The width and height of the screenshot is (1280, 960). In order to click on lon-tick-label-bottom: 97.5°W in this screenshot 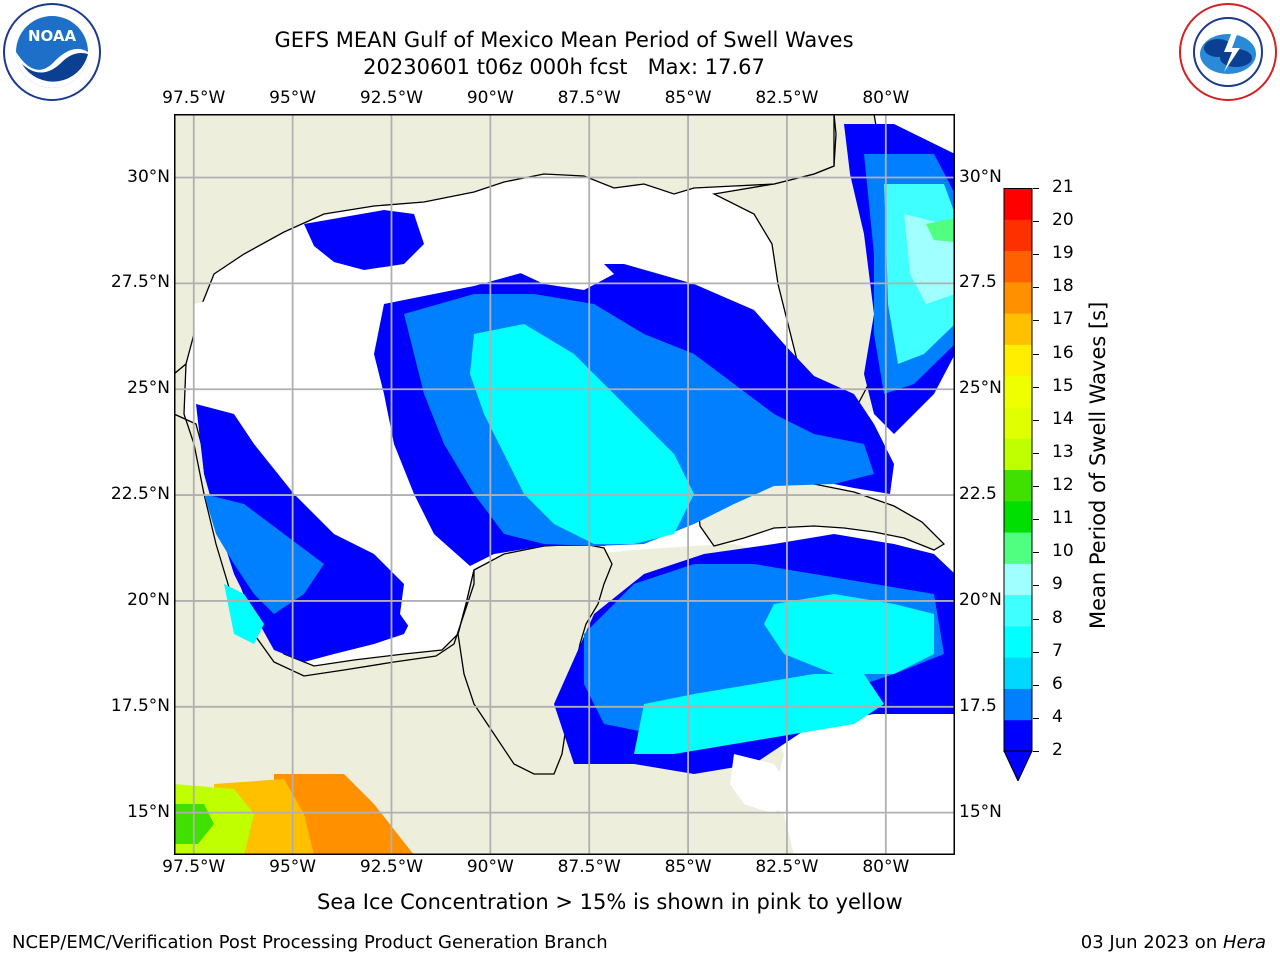, I will do `click(194, 867)`.